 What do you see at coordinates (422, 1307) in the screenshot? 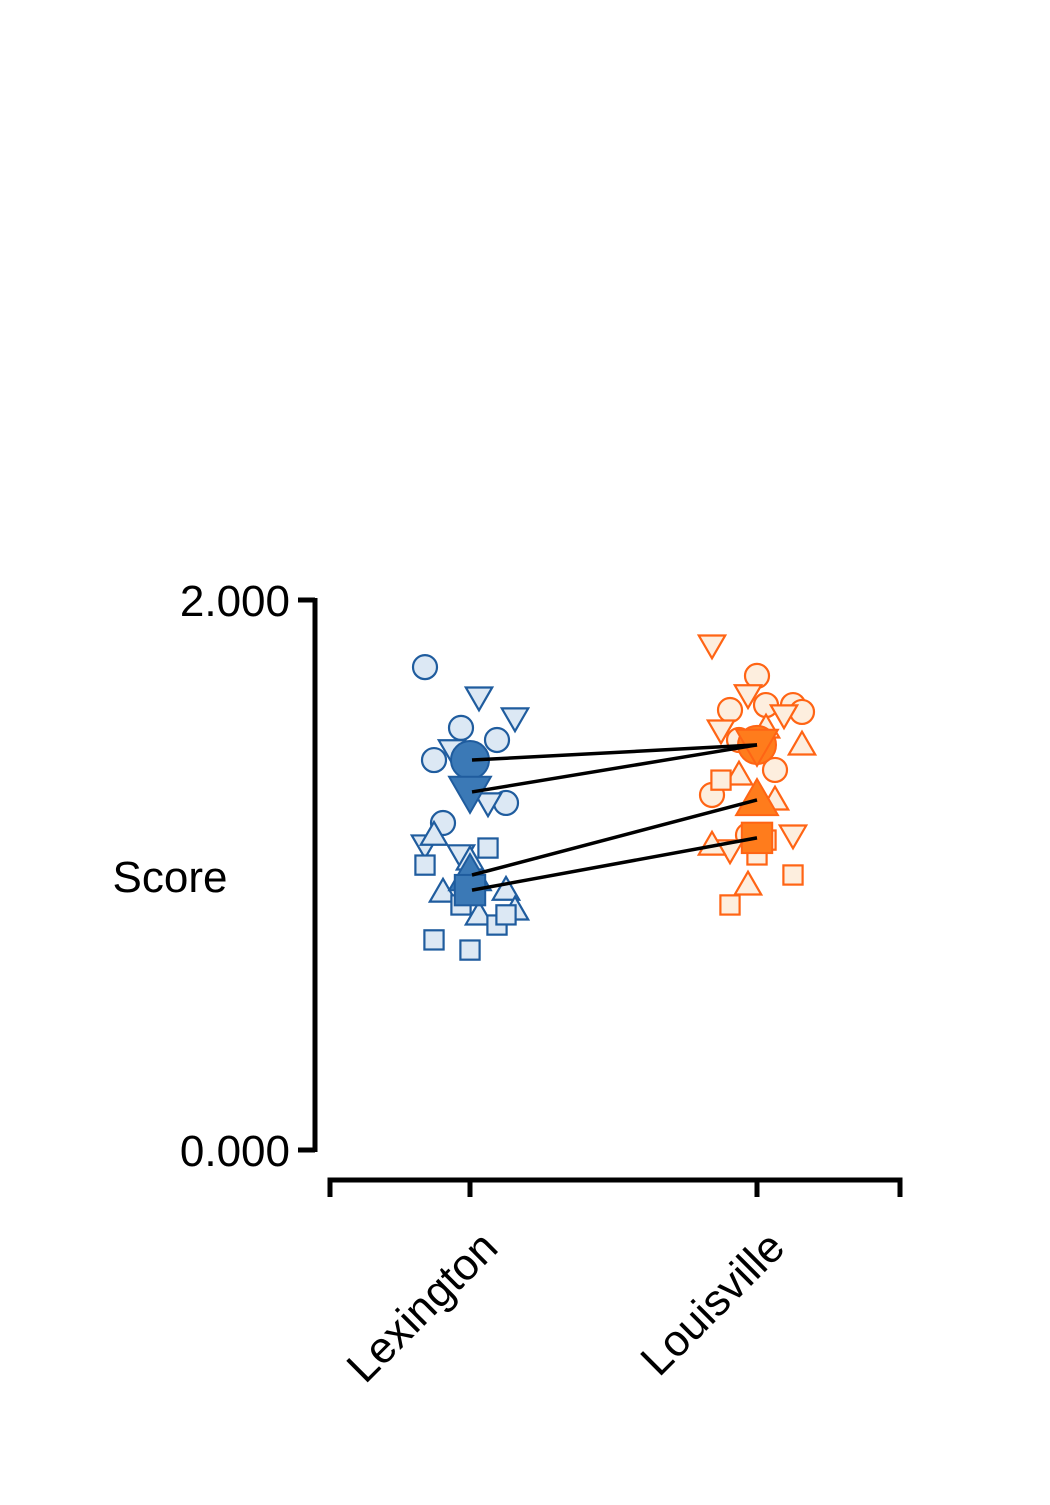
I see `x-tick-label: Lexington` at bounding box center [422, 1307].